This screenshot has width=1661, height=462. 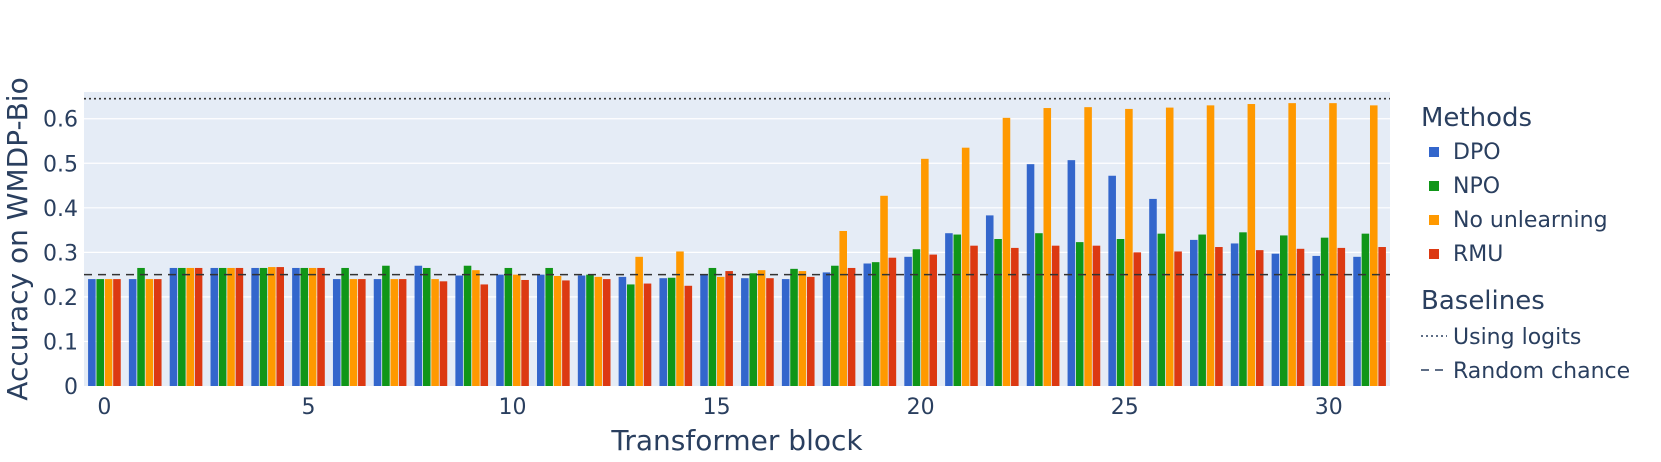 What do you see at coordinates (17, 238) in the screenshot?
I see `y-axis-title: Accuracy on WMDP-Bio` at bounding box center [17, 238].